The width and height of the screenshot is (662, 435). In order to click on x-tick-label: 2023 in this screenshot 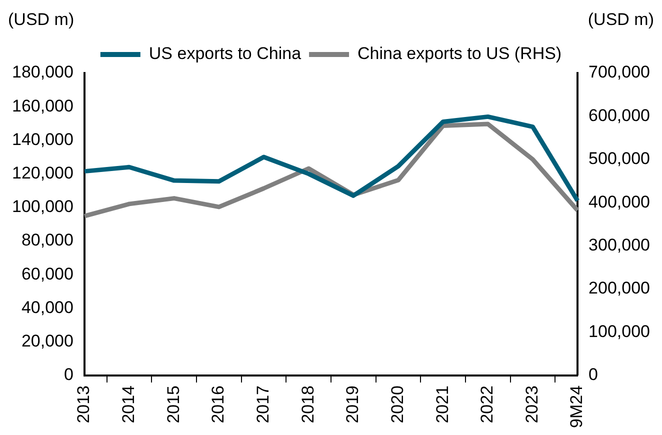, I will do `click(532, 404)`.